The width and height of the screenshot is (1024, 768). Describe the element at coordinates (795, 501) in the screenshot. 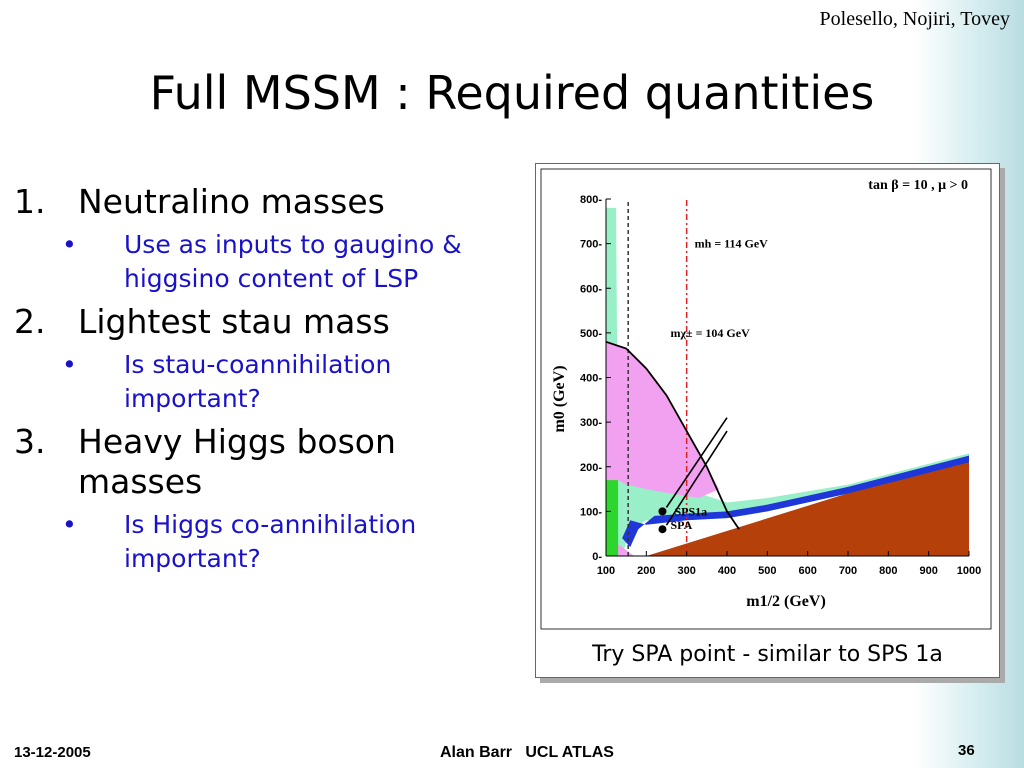

I see `wmap-band` at that location.